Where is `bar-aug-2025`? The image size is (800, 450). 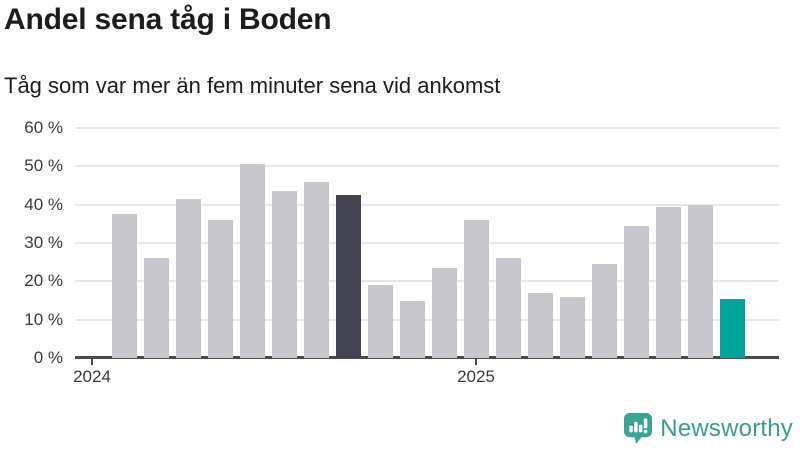
bar-aug-2025 is located at coordinates (700, 281).